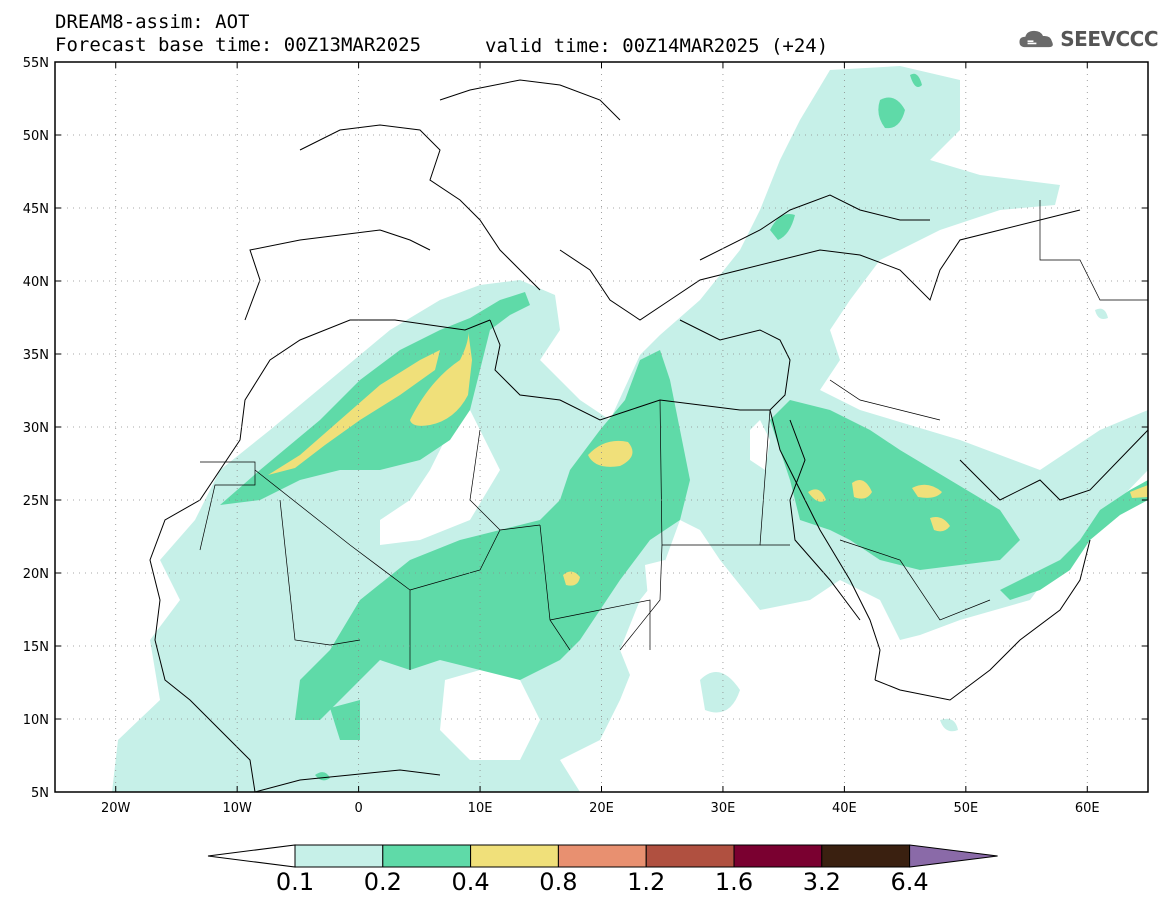 Image resolution: width=1165 pixels, height=905 pixels. What do you see at coordinates (36, 574) in the screenshot?
I see `lat-label: 20N` at bounding box center [36, 574].